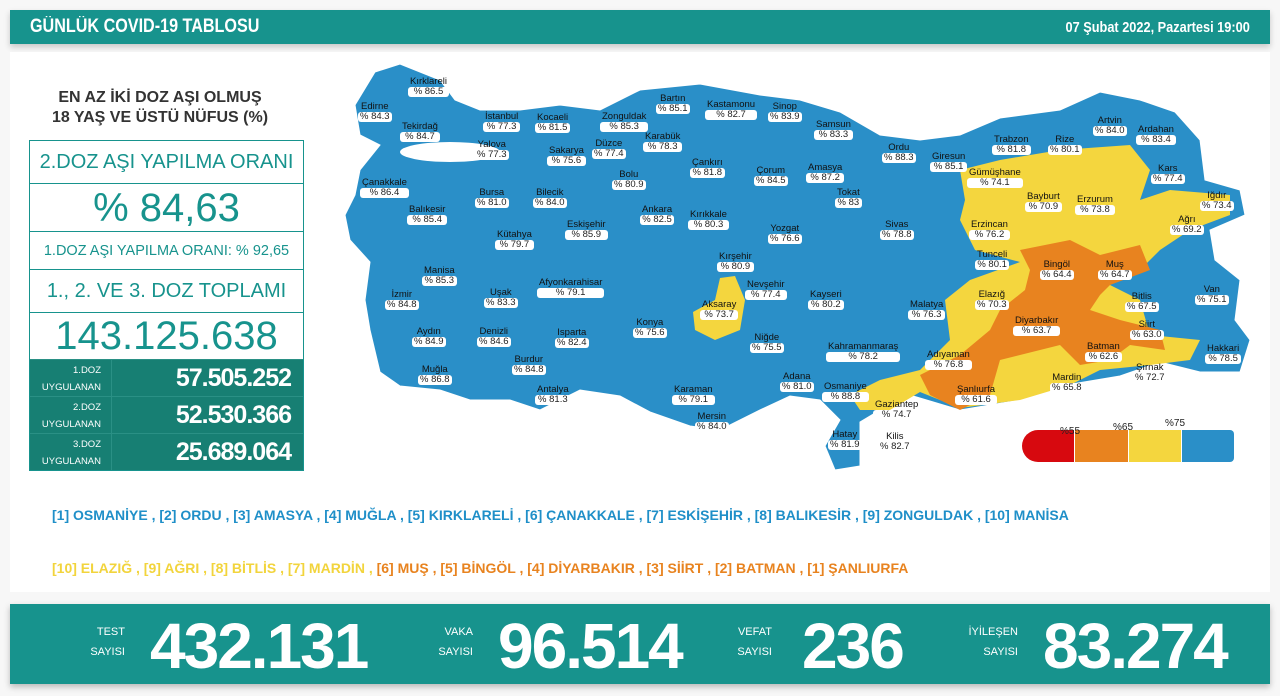 This screenshot has width=1280, height=696. I want to click on province-label: Kahramanmaraş% 78.2, so click(863, 352).